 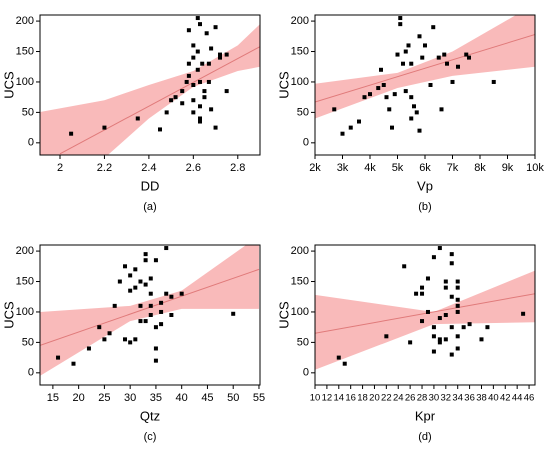 What do you see at coordinates (104, 168) in the screenshot?
I see `x-tick-label: 2.2` at bounding box center [104, 168].